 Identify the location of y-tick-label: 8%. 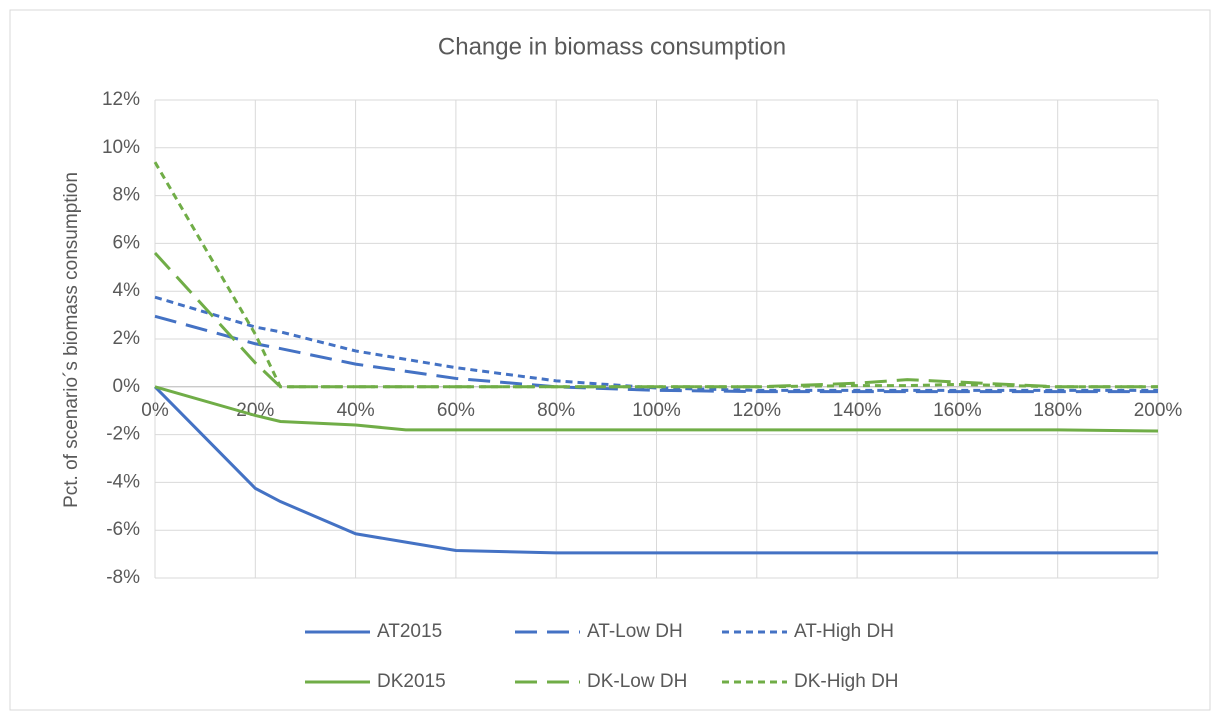
(127, 195).